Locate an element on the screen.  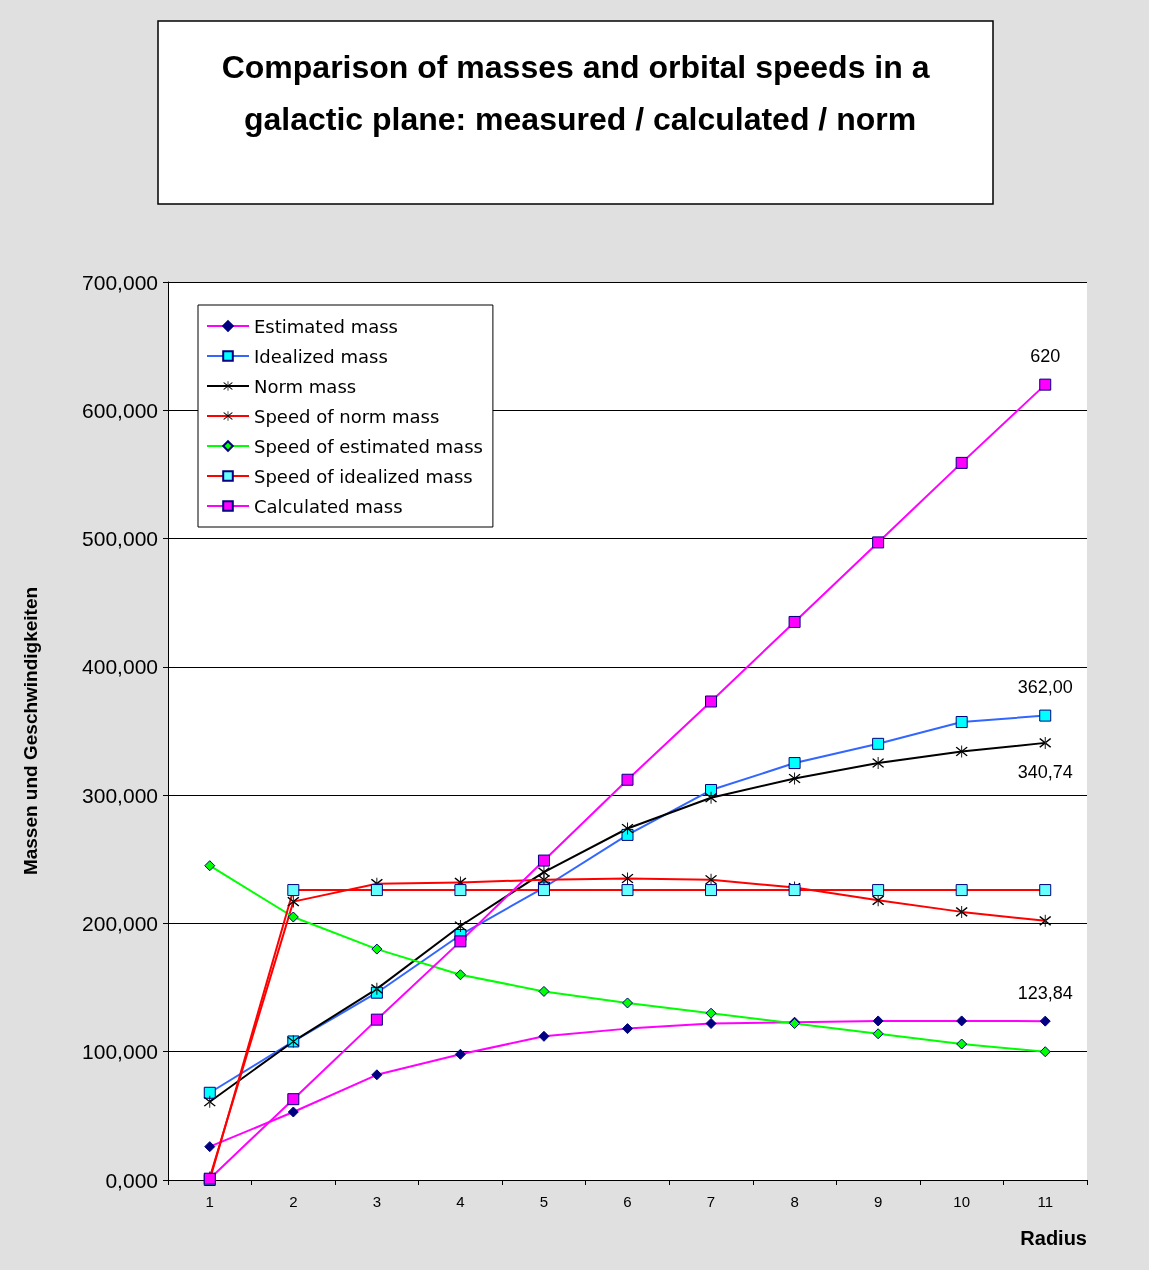
x-axis-title: Radius is located at coordinates (1053, 1238).